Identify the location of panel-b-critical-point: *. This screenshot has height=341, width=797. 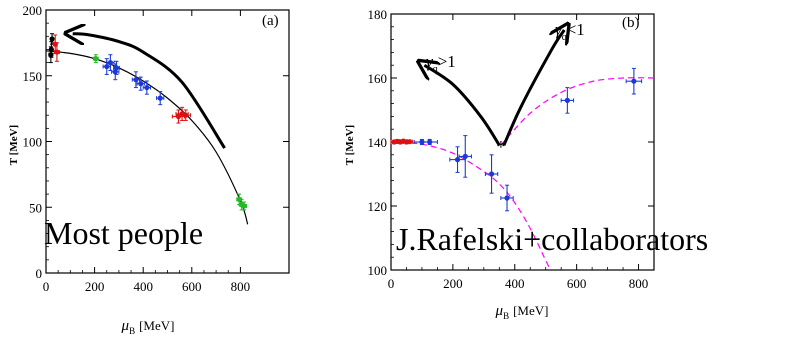
(500, 147).